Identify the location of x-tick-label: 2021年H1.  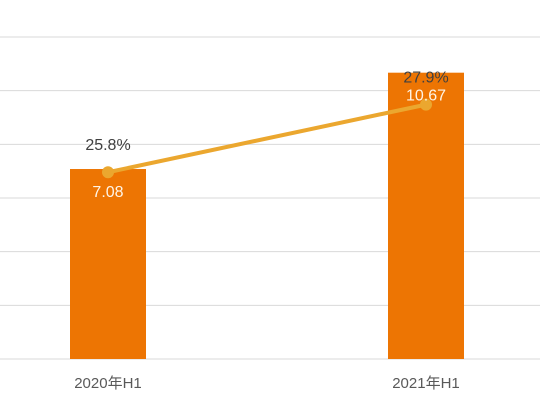
(426, 383).